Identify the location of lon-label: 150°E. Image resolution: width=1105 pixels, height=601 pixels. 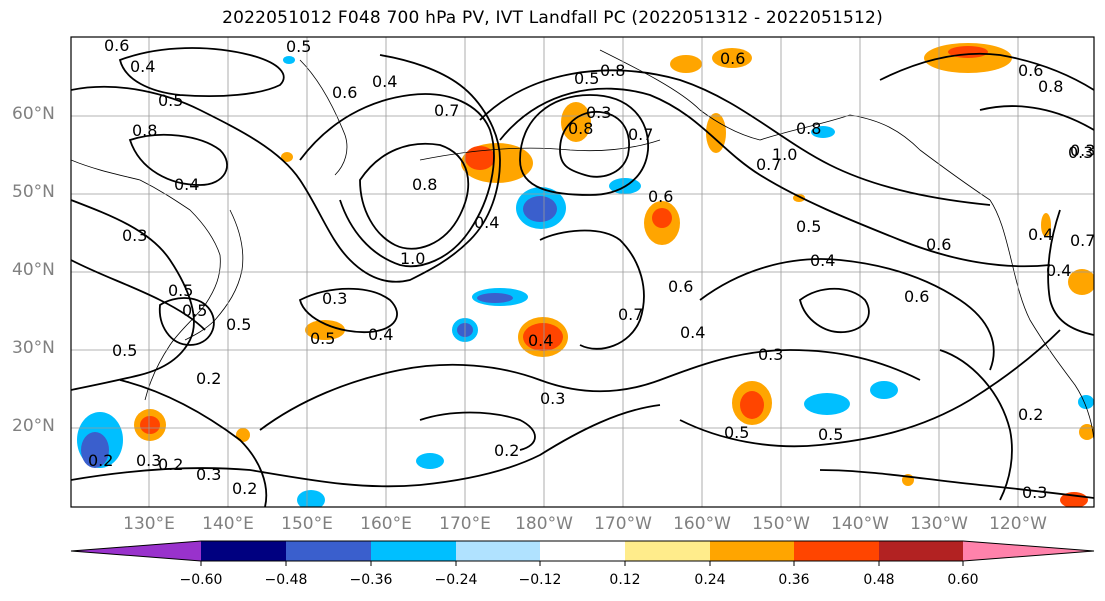
(307, 524).